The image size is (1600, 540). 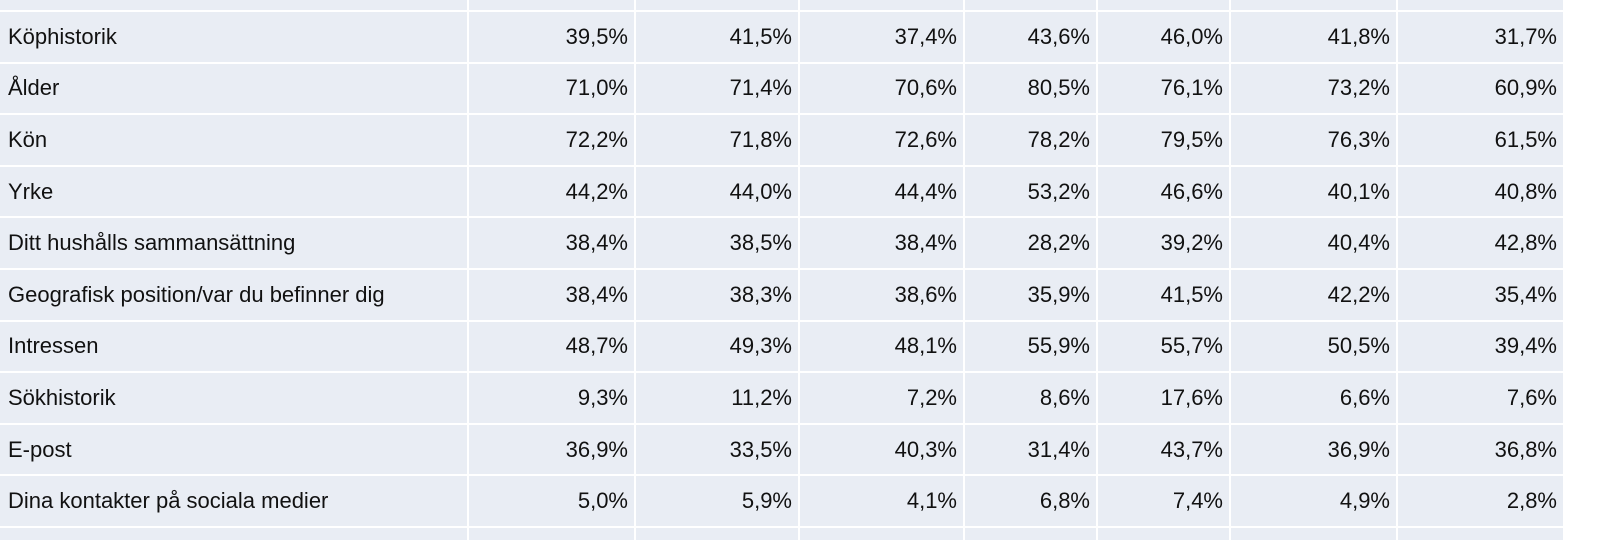 What do you see at coordinates (1030, 295) in the screenshot?
I see `value-cell: 35,9%` at bounding box center [1030, 295].